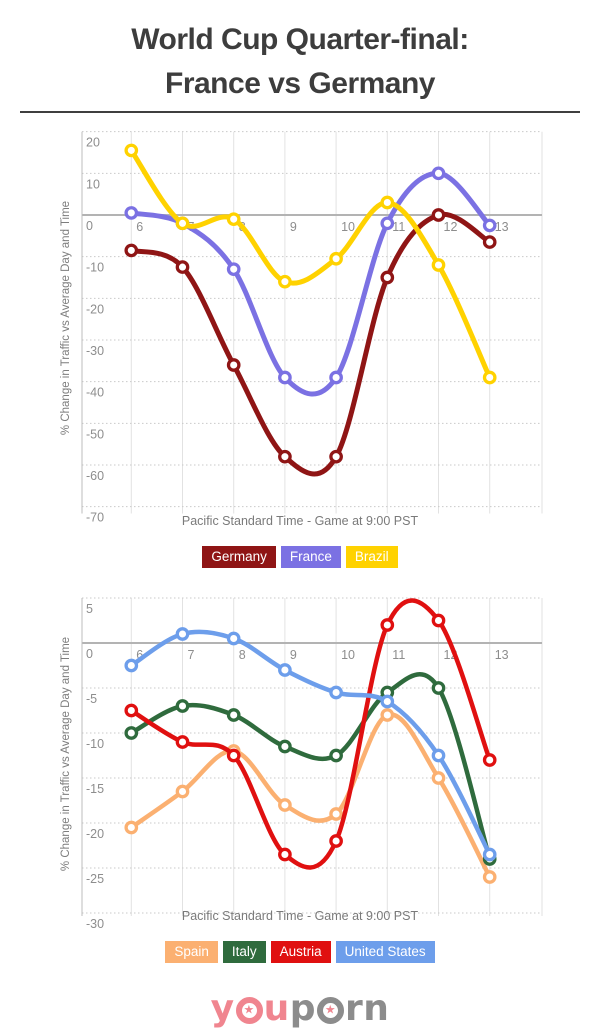 This screenshot has height=1033, width=600. I want to click on y-tick-label--50: -50, so click(95, 434).